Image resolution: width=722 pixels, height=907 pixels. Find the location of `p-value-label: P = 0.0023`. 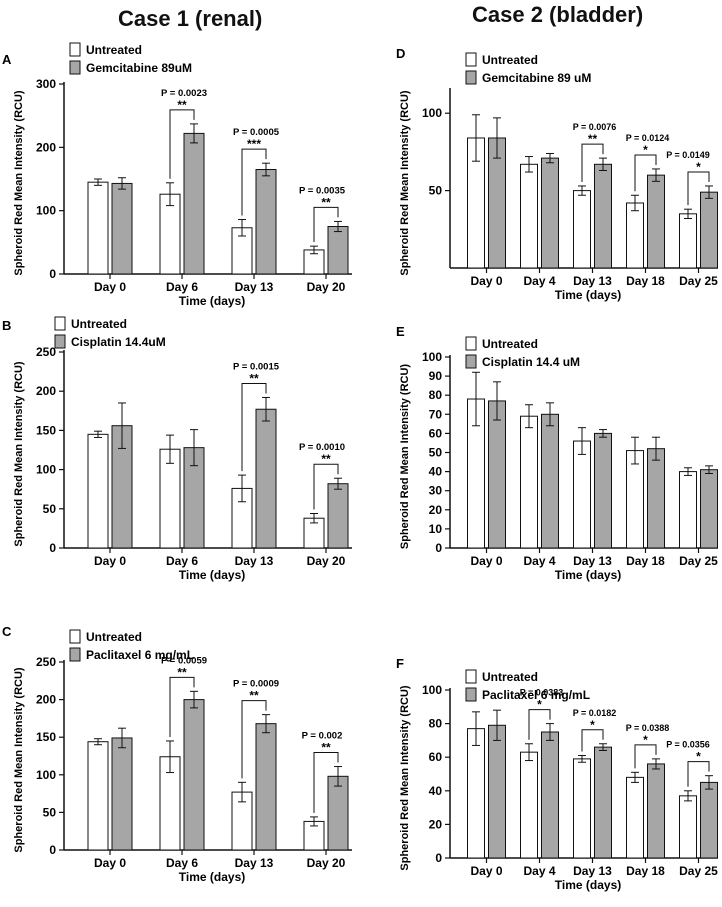

p-value-label: P = 0.0023 is located at coordinates (184, 93).